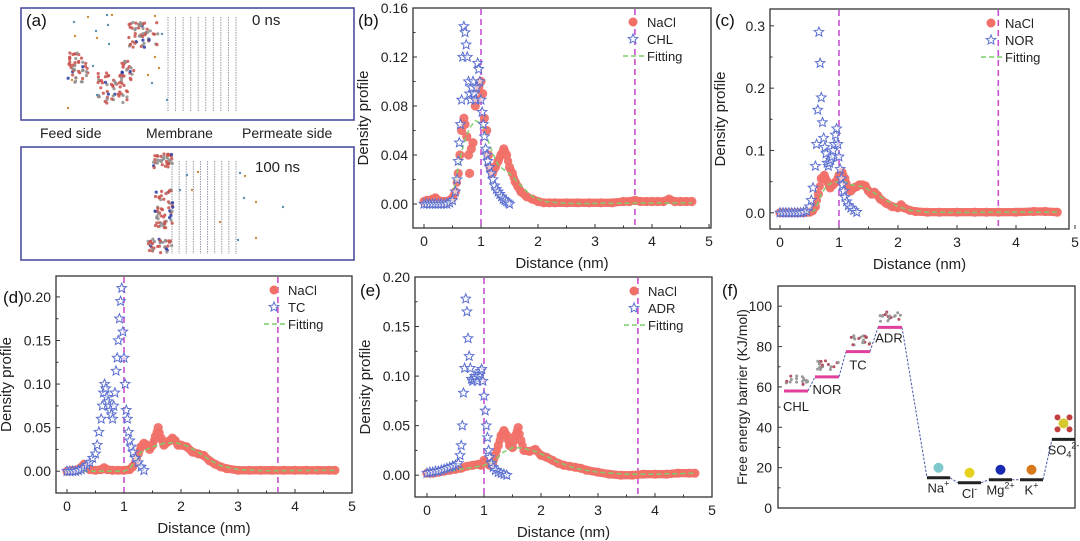 The image size is (1080, 541). Describe the element at coordinates (828, 365) in the screenshot. I see `molecule-structure-icon` at that location.